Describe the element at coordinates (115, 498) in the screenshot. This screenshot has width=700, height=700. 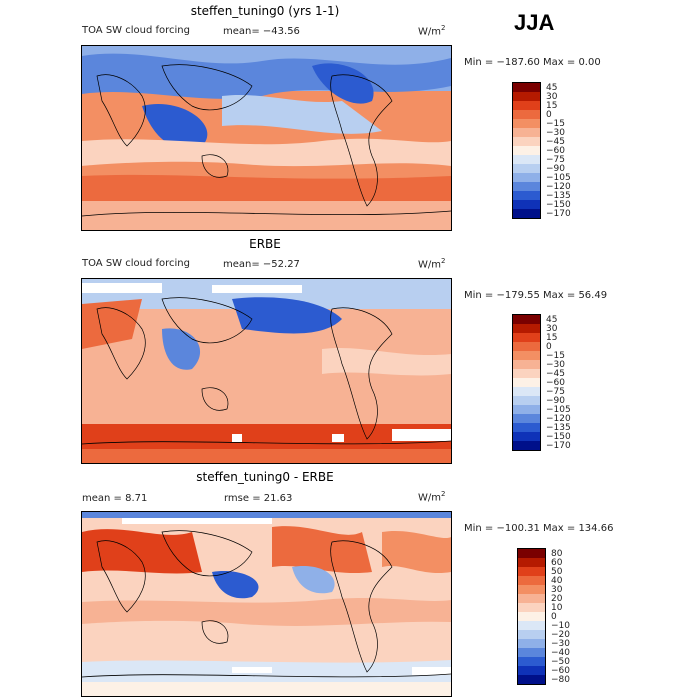
I see `panel3-mean: mean = 8.71` at that location.